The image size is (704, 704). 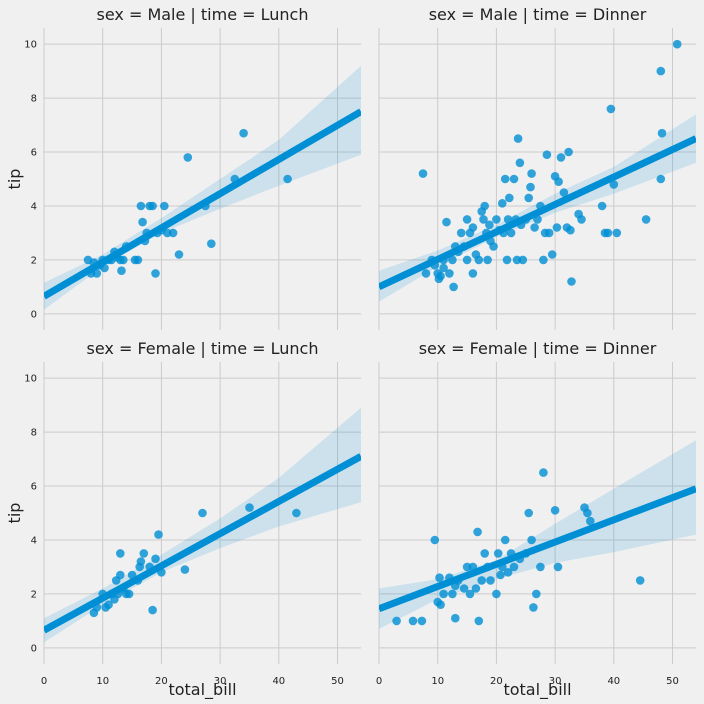 I want to click on panel-title: sex = Male | time = Dinner, so click(x=538, y=14).